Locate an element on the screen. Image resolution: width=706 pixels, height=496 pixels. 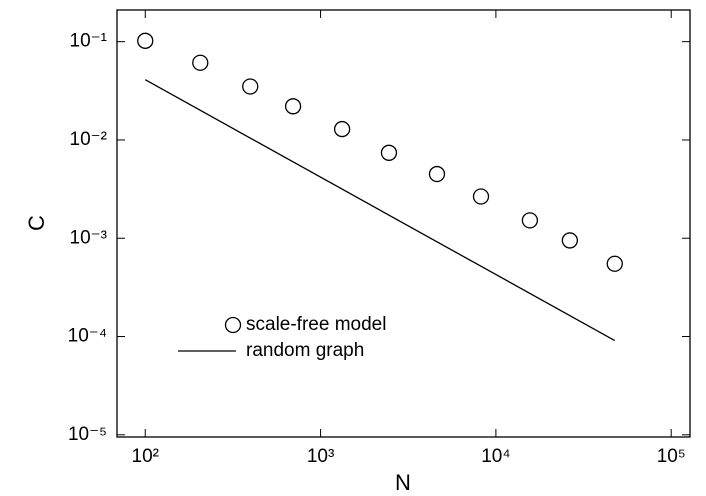
x-tick-label: 10⁵ is located at coordinates (671, 456).